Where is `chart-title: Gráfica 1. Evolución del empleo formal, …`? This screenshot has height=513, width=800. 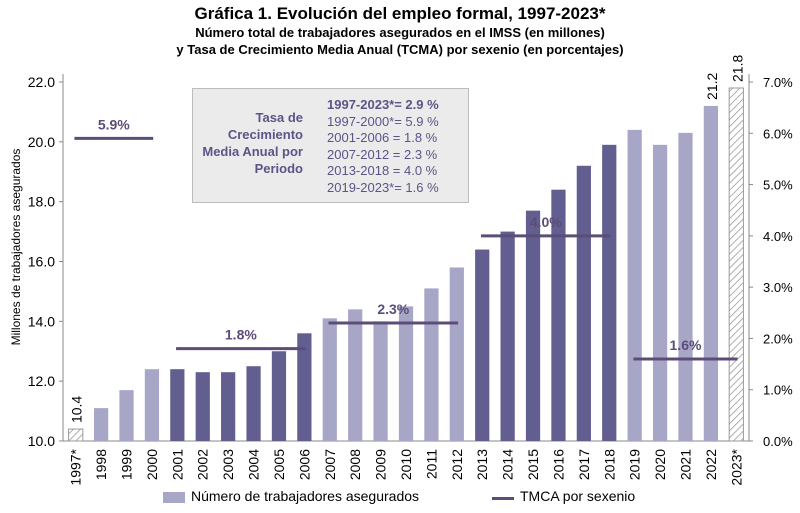
chart-title: Gráfica 1. Evolución del empleo formal, … is located at coordinates (400, 13).